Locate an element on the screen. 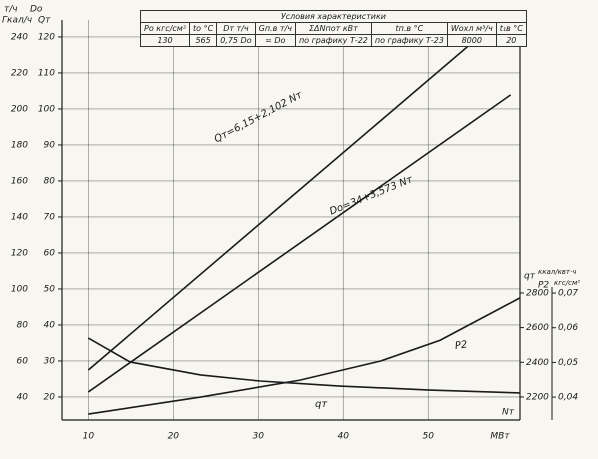 This screenshot has height=459, width=598. y2-axis-label: Qт is located at coordinates (44, 21).